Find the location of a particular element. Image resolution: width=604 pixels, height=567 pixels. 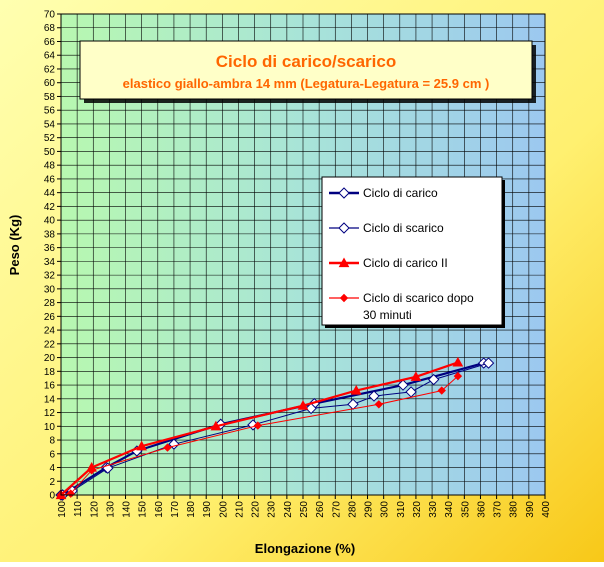

y-tick-label: 8 is located at coordinates (52, 441).